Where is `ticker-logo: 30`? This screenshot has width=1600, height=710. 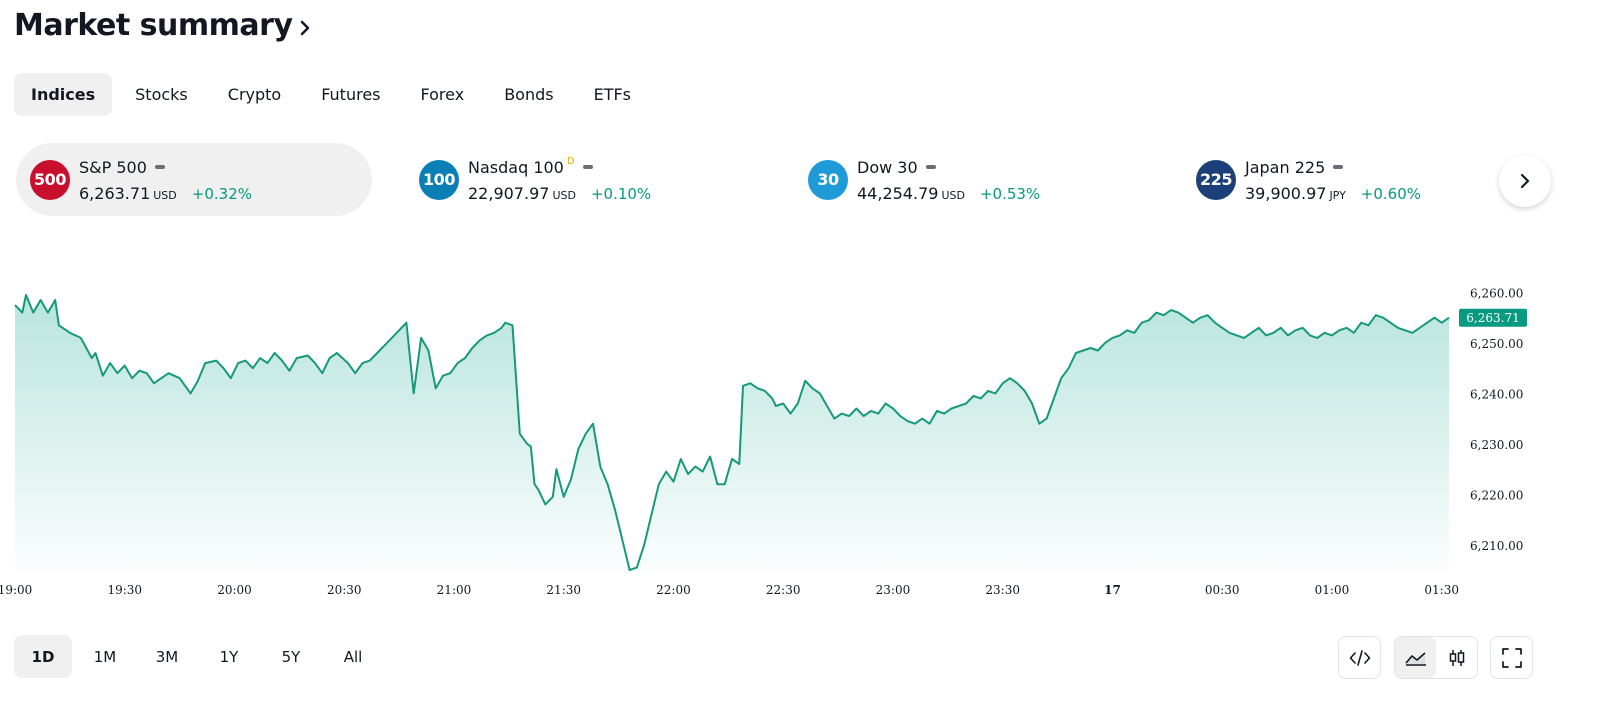
ticker-logo: 30 is located at coordinates (828, 179).